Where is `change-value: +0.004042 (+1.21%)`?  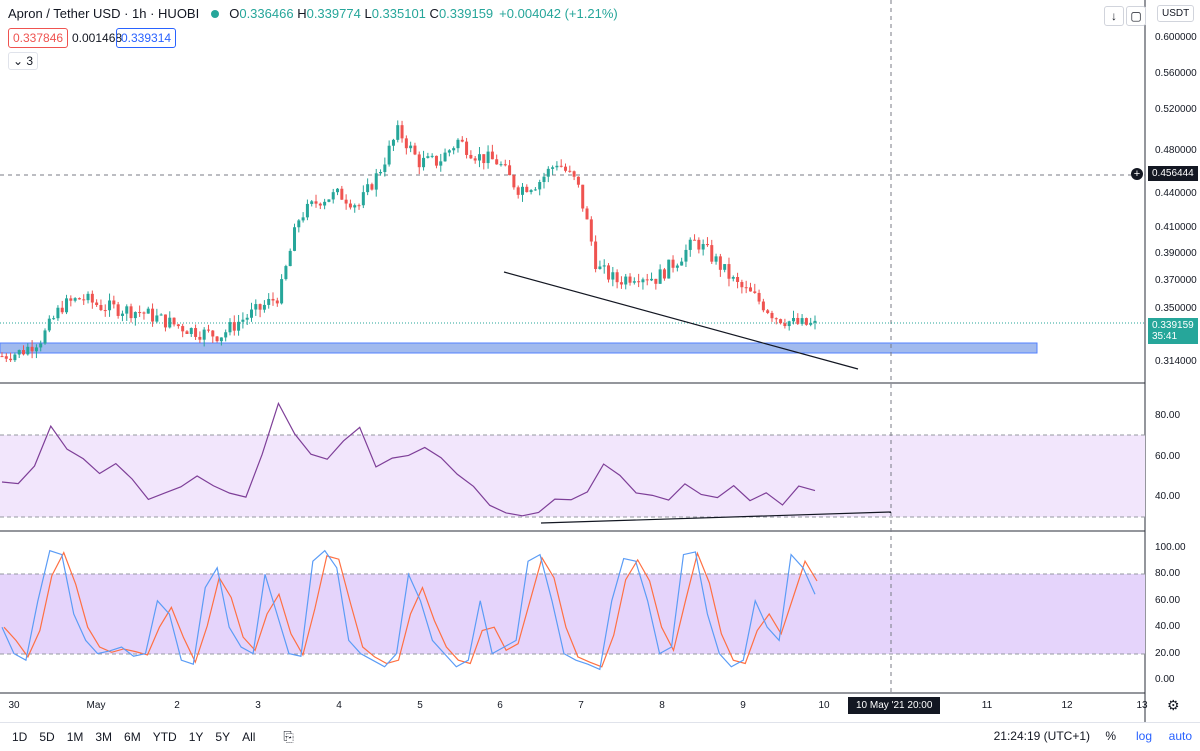
change-value: +0.004042 (+1.21%) is located at coordinates (558, 13).